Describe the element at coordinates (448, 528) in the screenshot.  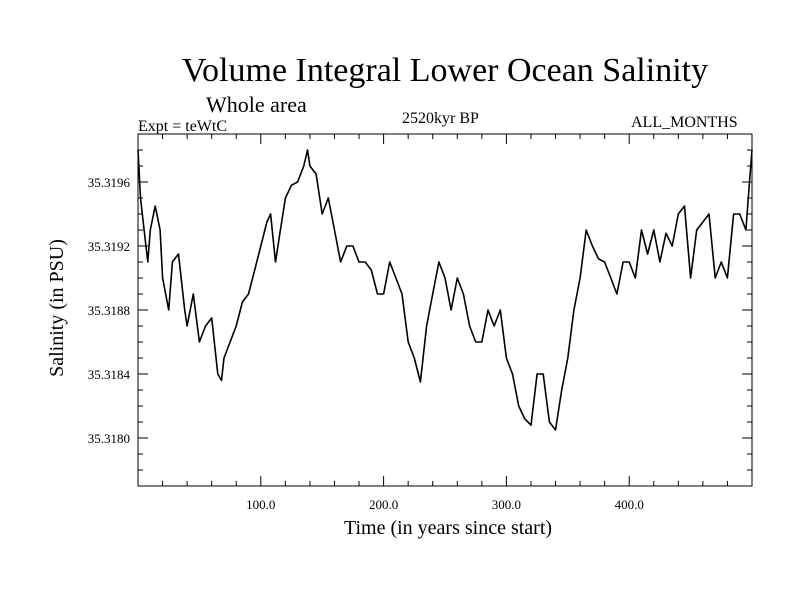
I see `x-axis-label: Time (in years since start)` at that location.